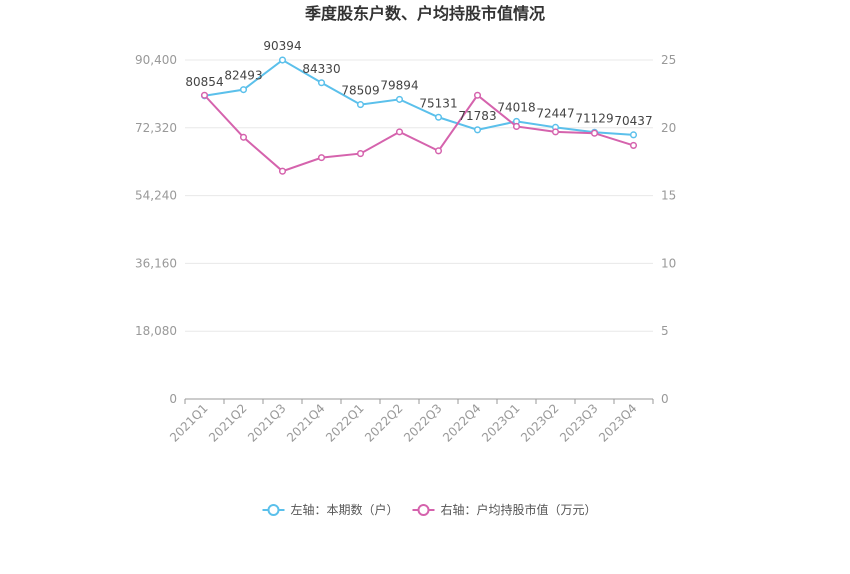 The image size is (850, 574). Describe the element at coordinates (579, 423) in the screenshot. I see `x-tick-label: 2023Q3` at that location.